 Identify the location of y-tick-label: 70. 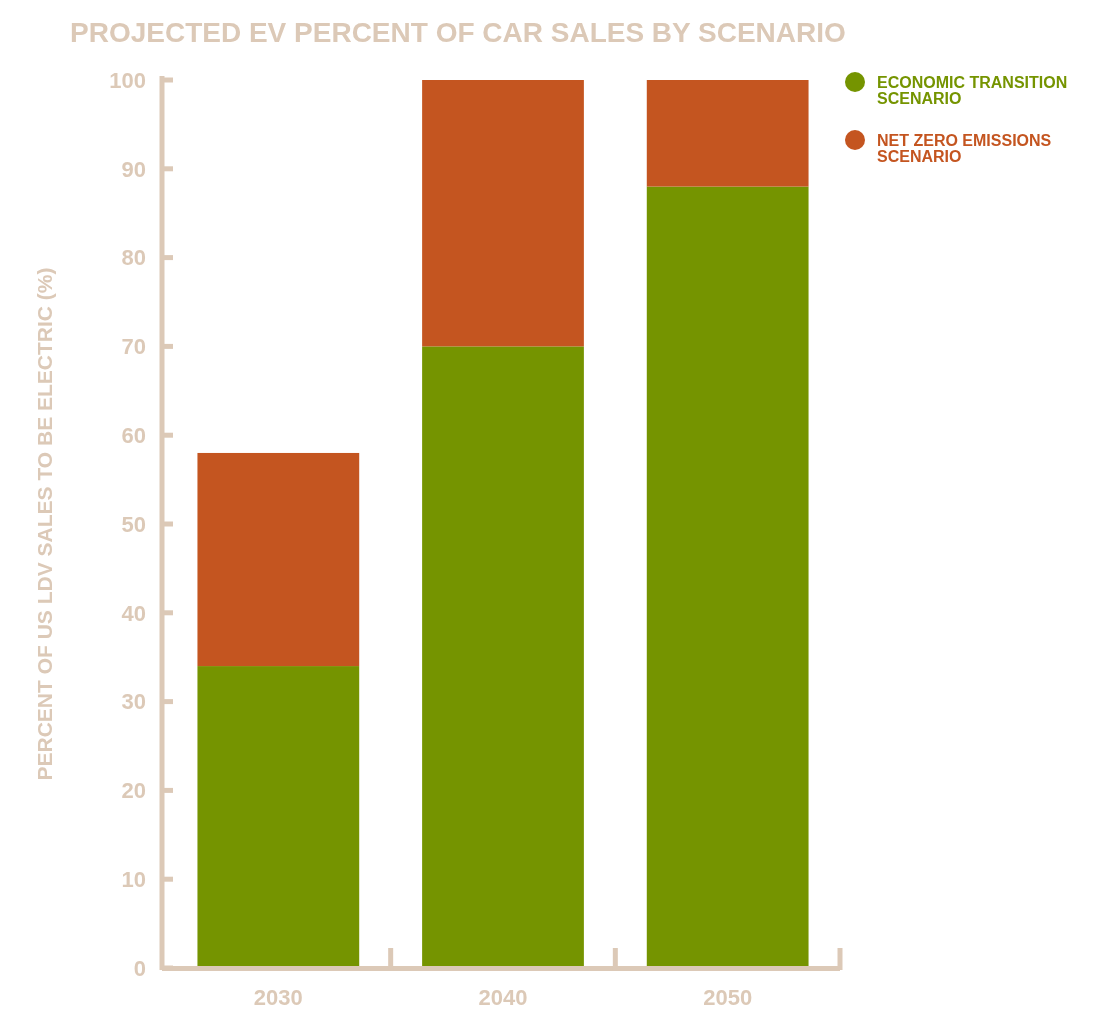
(133, 347).